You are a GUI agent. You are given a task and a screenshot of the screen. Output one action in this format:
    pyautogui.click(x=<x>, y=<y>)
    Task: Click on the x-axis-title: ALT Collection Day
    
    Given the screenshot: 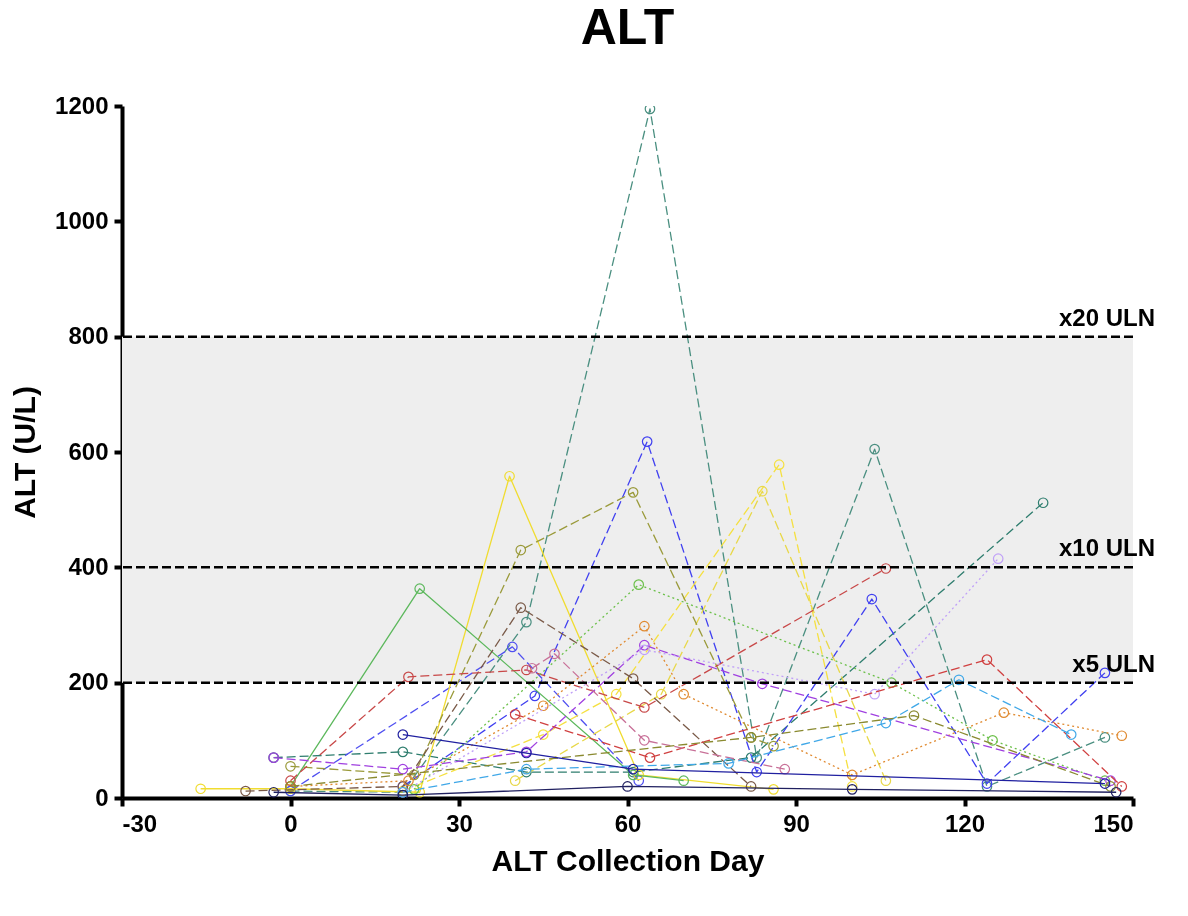 What is the action you would take?
    pyautogui.click(x=628, y=860)
    